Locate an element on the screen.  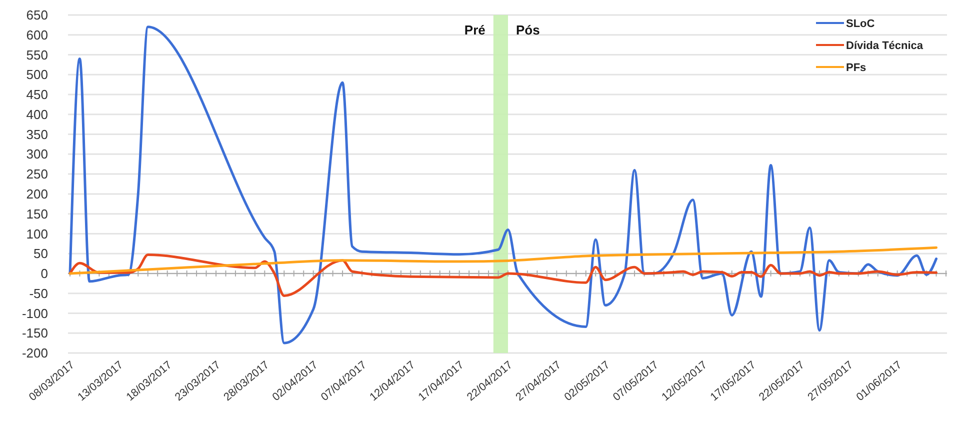
y-tick-label: 550 is located at coordinates (37, 54).